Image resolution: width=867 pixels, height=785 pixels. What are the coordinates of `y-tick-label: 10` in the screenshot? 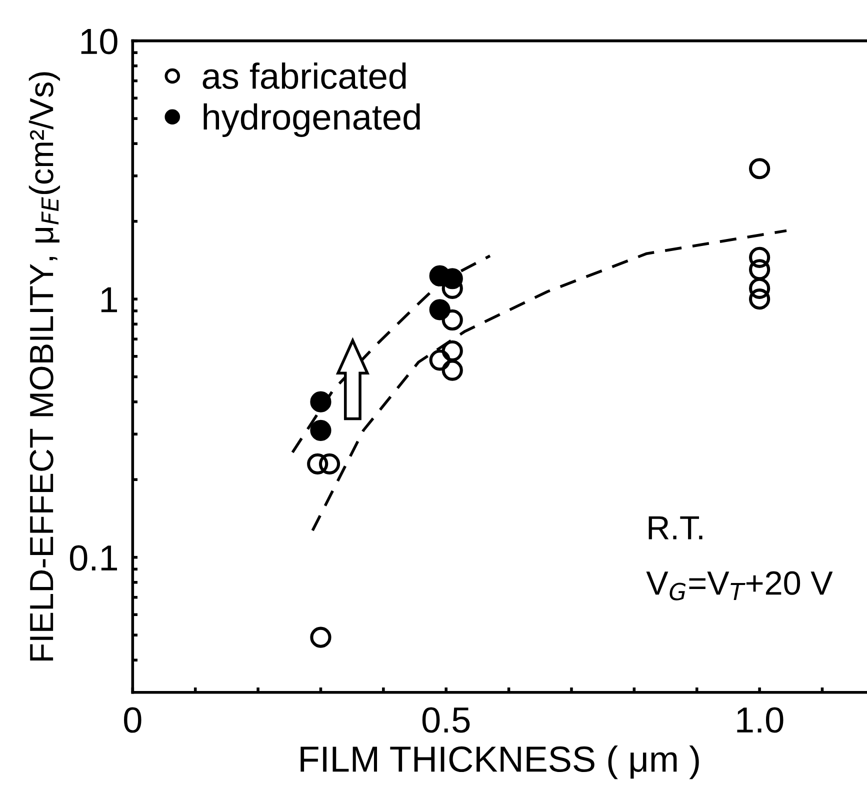 It's located at (99, 41).